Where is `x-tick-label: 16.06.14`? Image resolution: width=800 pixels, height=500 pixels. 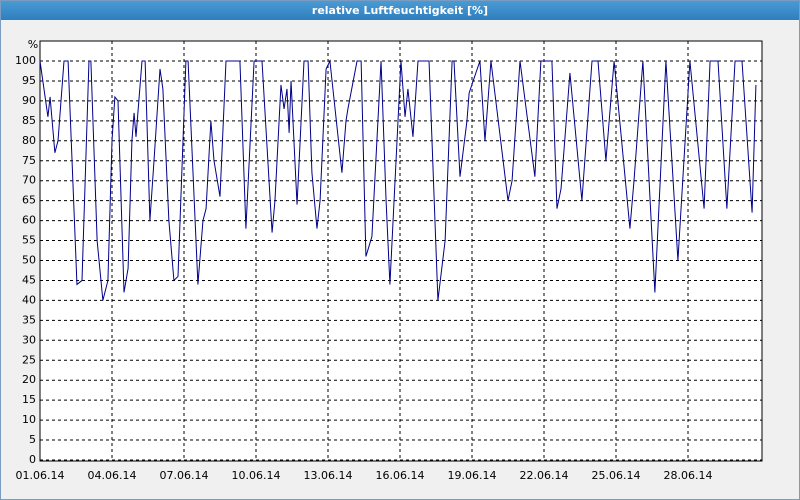
x-tick-label: 16.06.14 is located at coordinates (400, 475).